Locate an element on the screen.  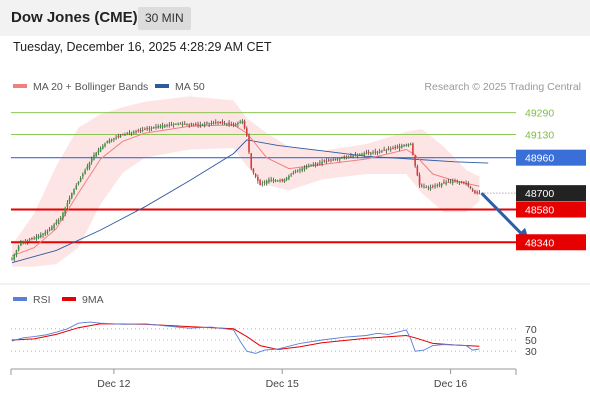
level-label-49290: 49290 is located at coordinates (539, 114).